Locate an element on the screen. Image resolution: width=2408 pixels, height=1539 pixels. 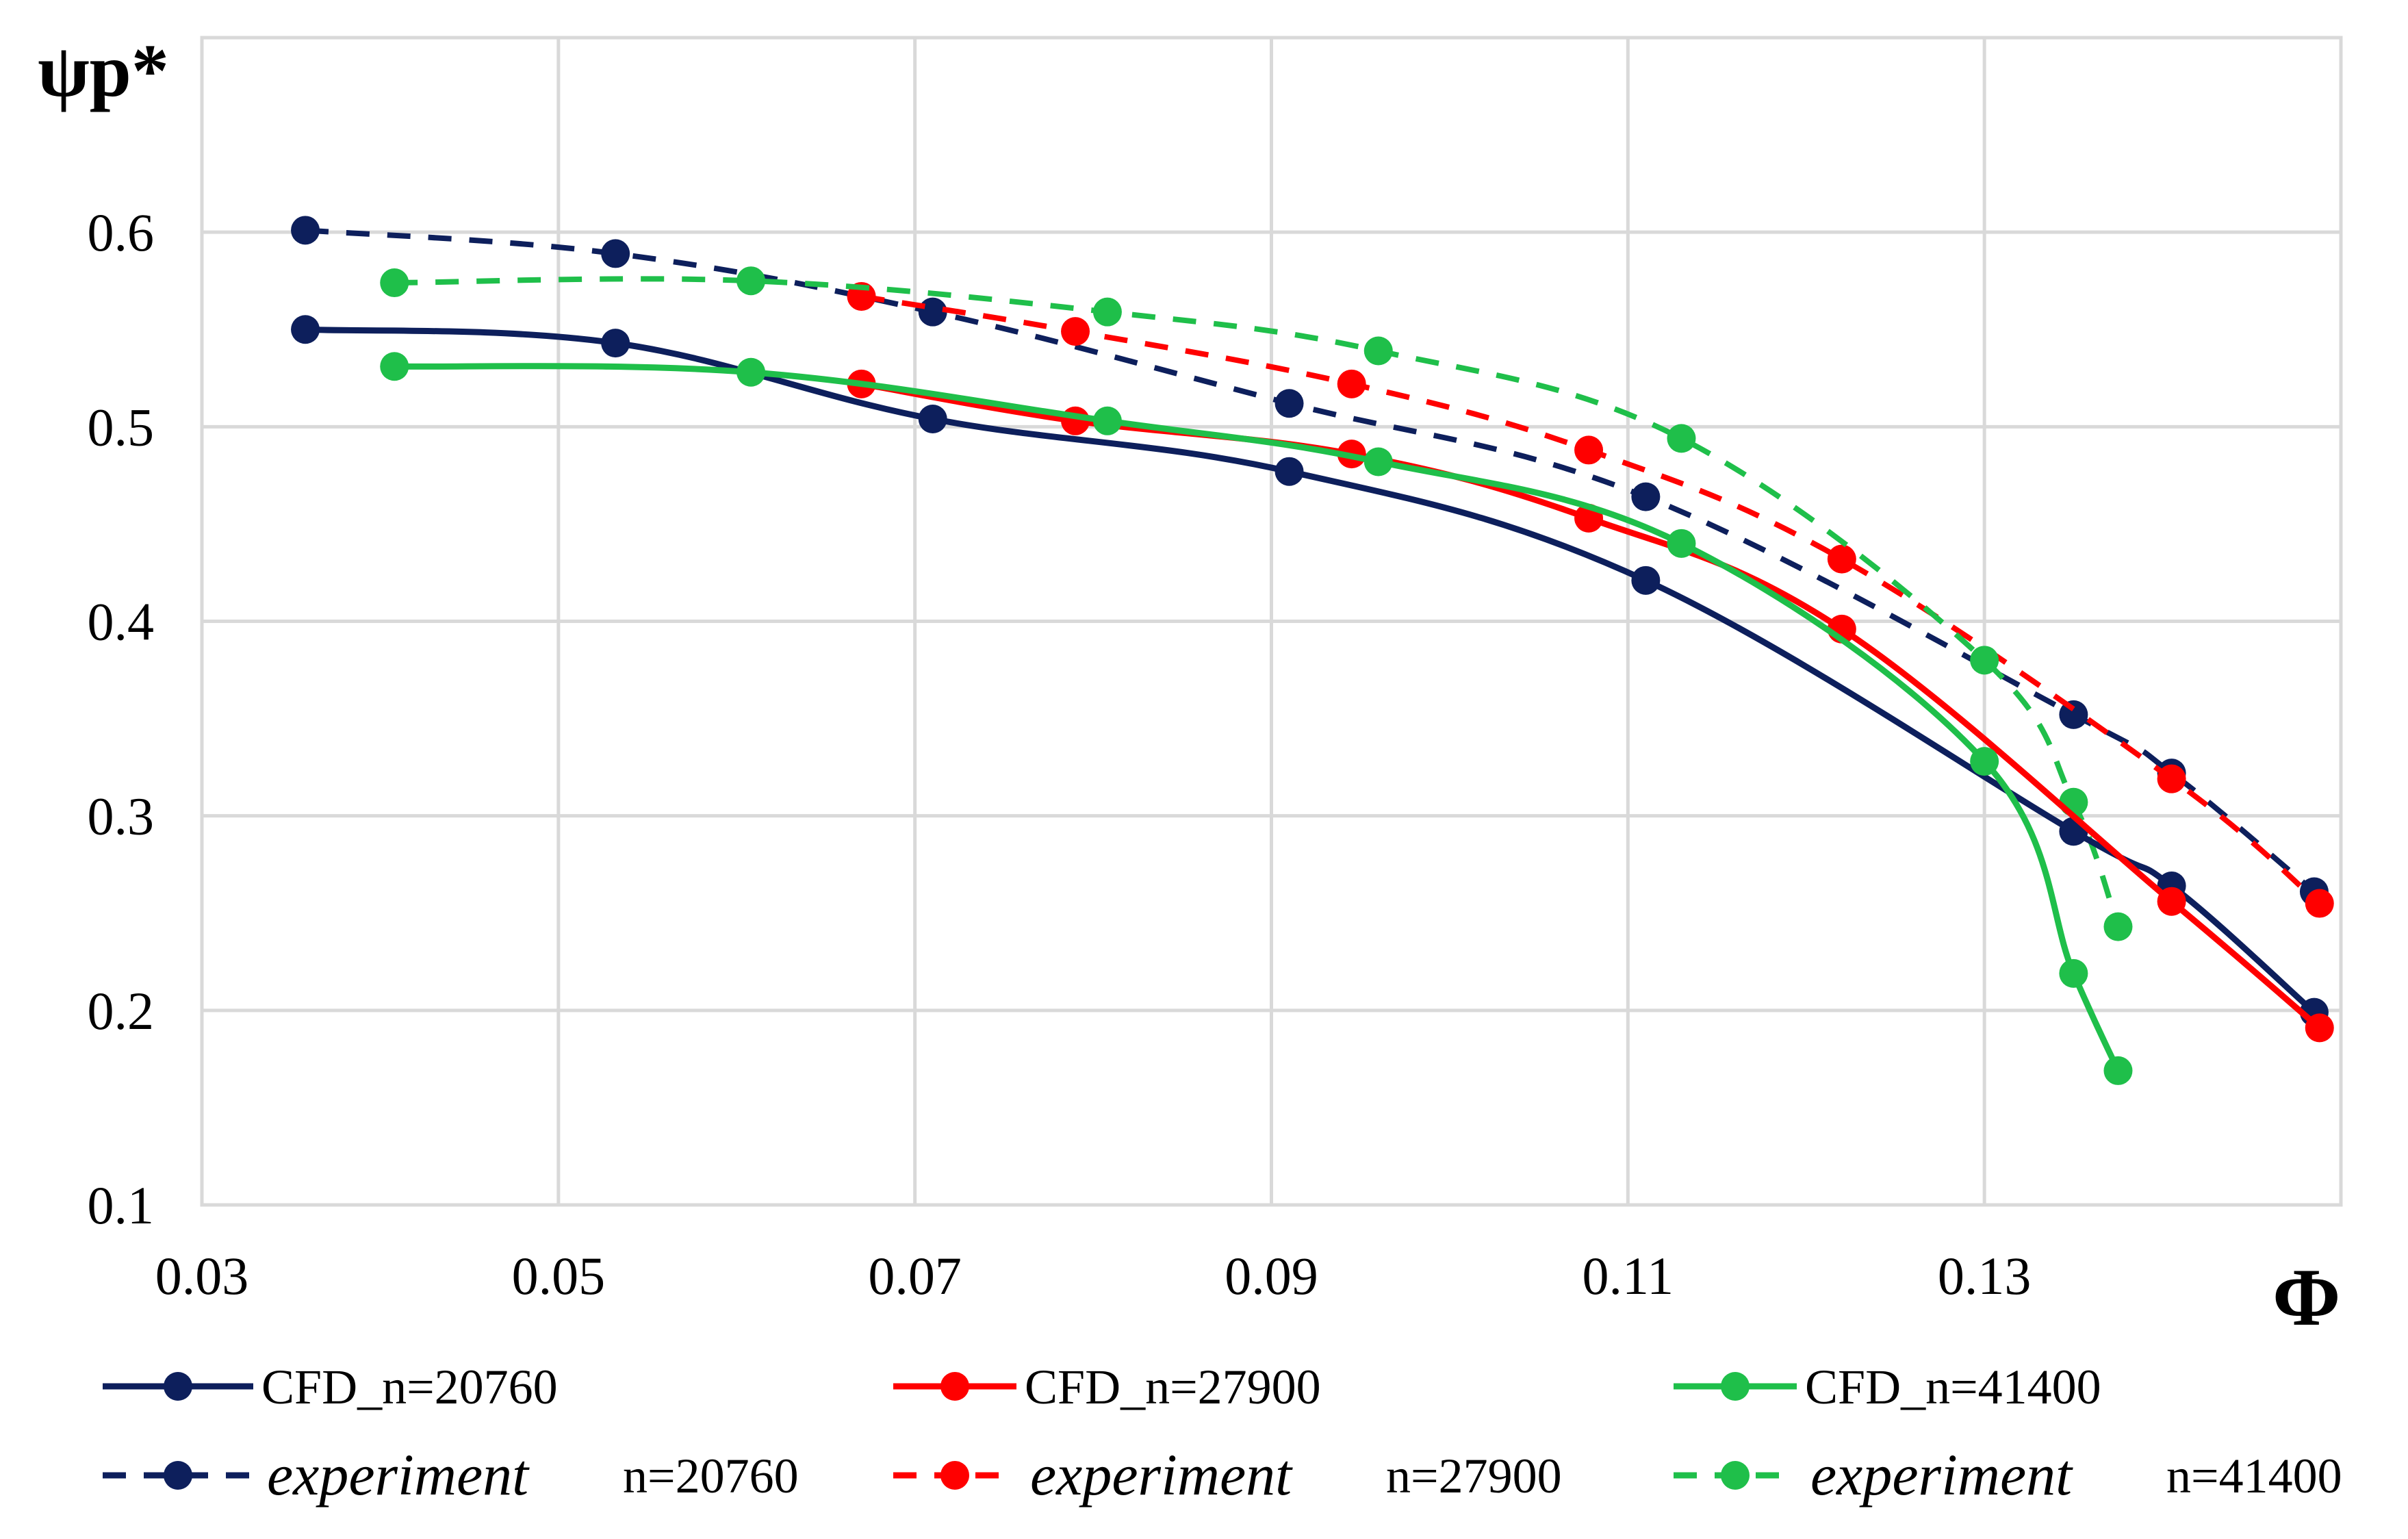
legend-label-suffix: n=27900 is located at coordinates (1474, 1476).